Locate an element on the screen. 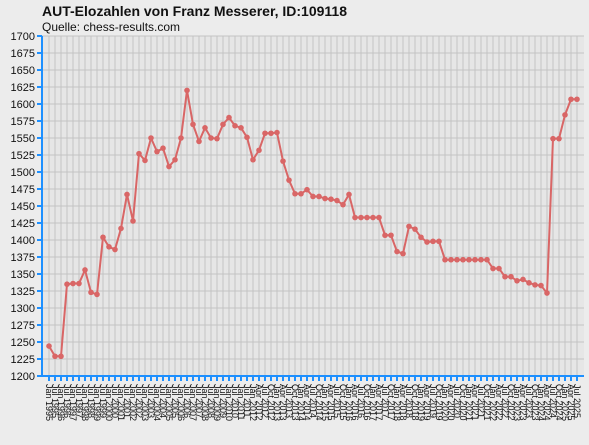 This screenshot has width=589, height=445. x-tick-label: Oct 2014 is located at coordinates (319, 402).